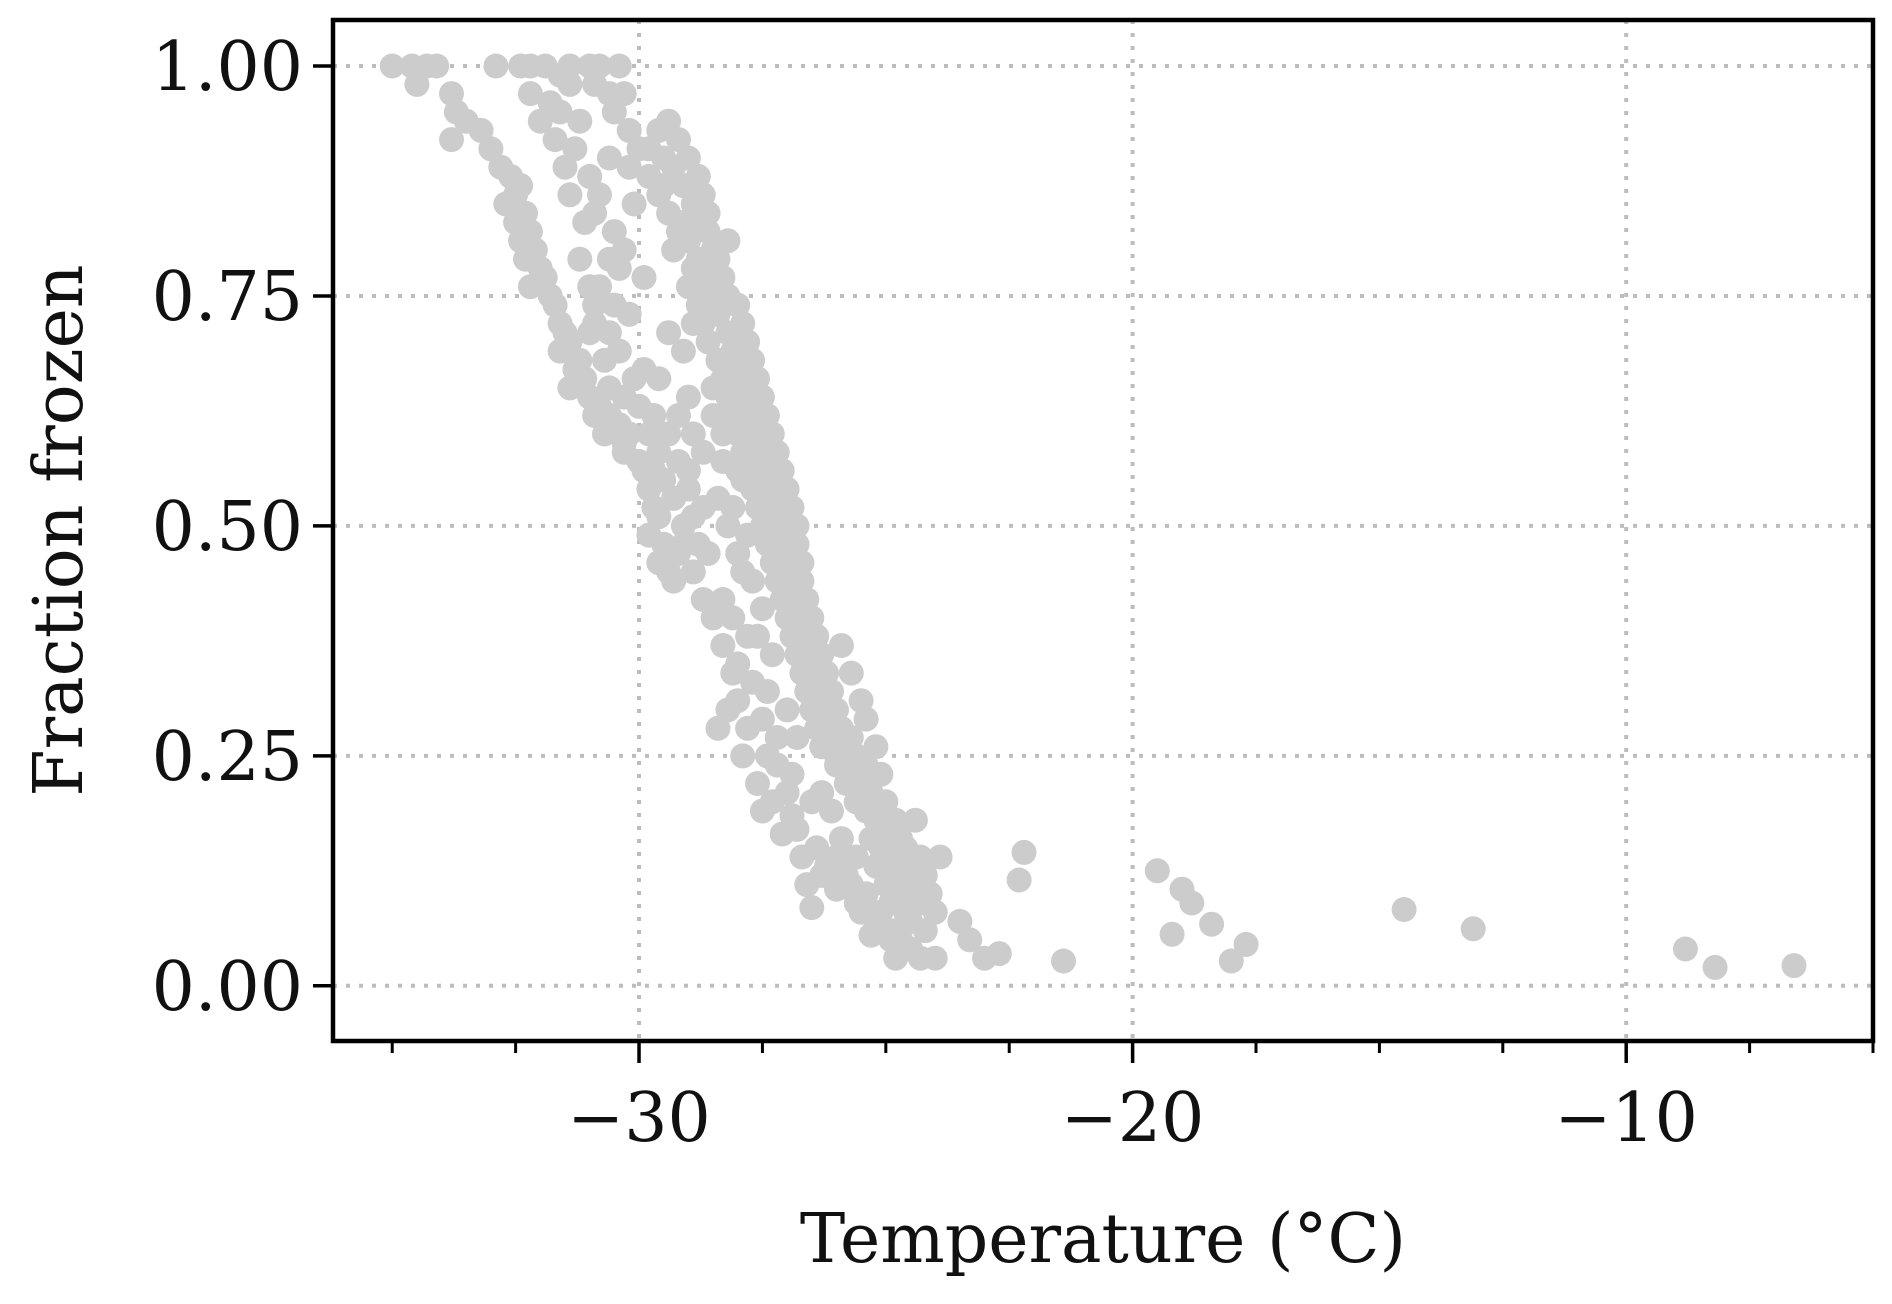 This screenshot has width=1892, height=1304. What do you see at coordinates (227, 757) in the screenshot?
I see `y-tick-label: 0.25` at bounding box center [227, 757].